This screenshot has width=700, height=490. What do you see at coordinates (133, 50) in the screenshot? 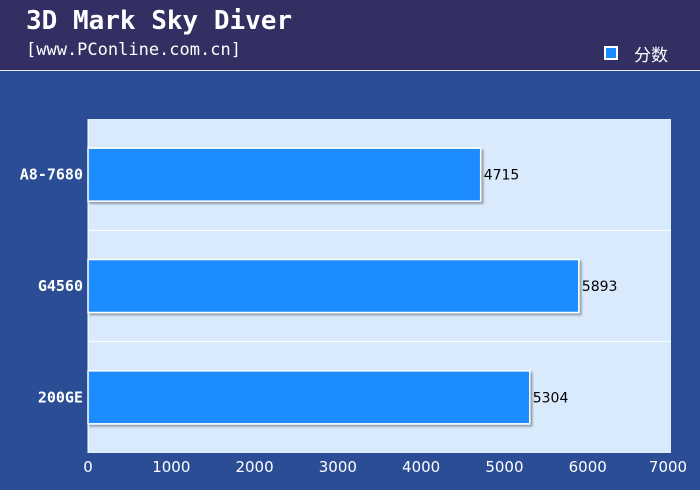
I see `chart-subtitle: [www.PConline.com.cn]` at bounding box center [133, 50].